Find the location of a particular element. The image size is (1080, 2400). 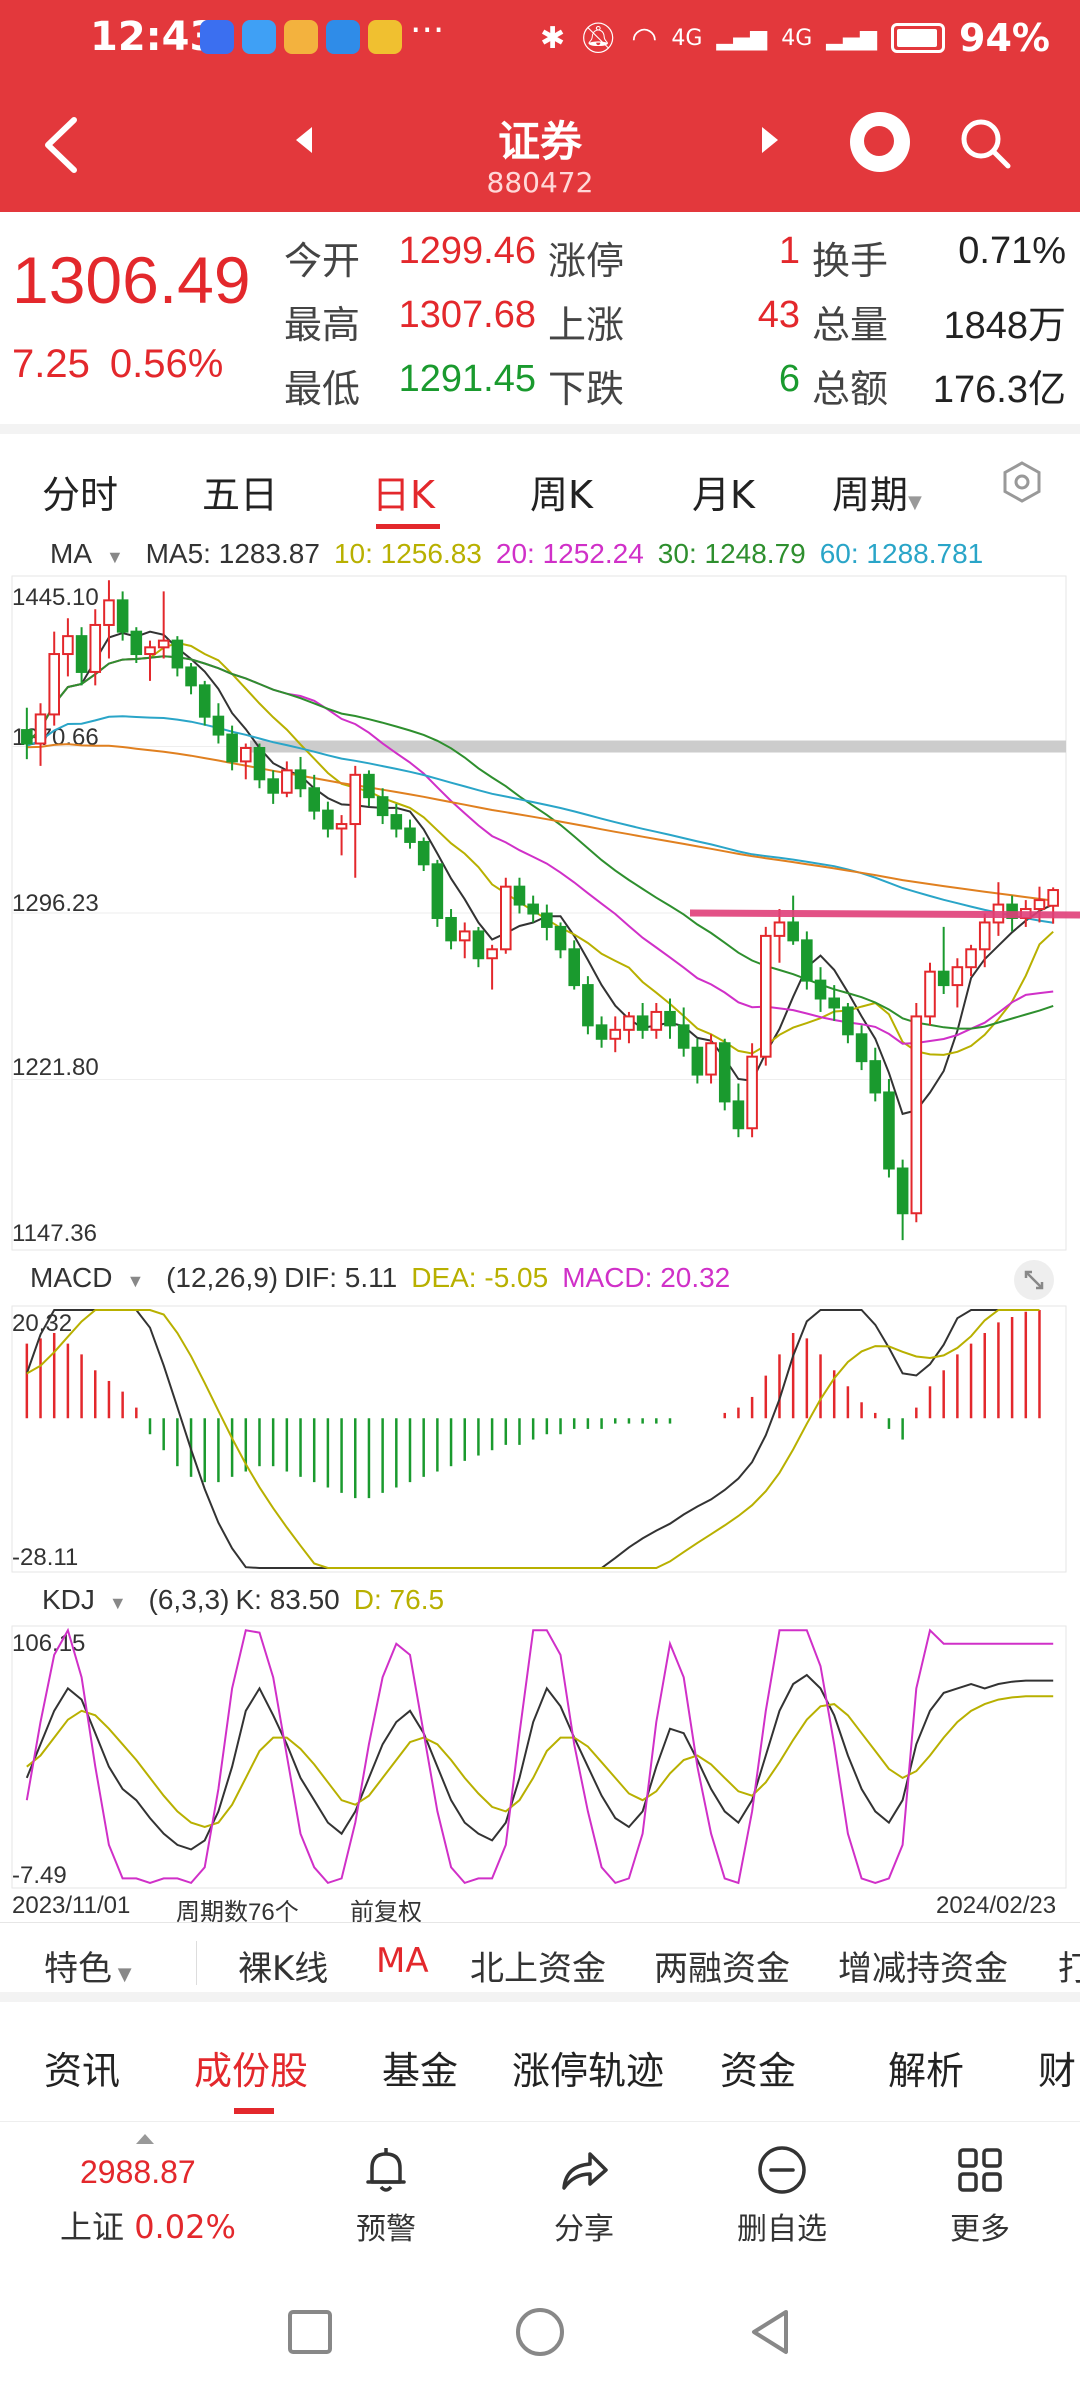

tab-period: 周期▼ is located at coordinates (877, 491).